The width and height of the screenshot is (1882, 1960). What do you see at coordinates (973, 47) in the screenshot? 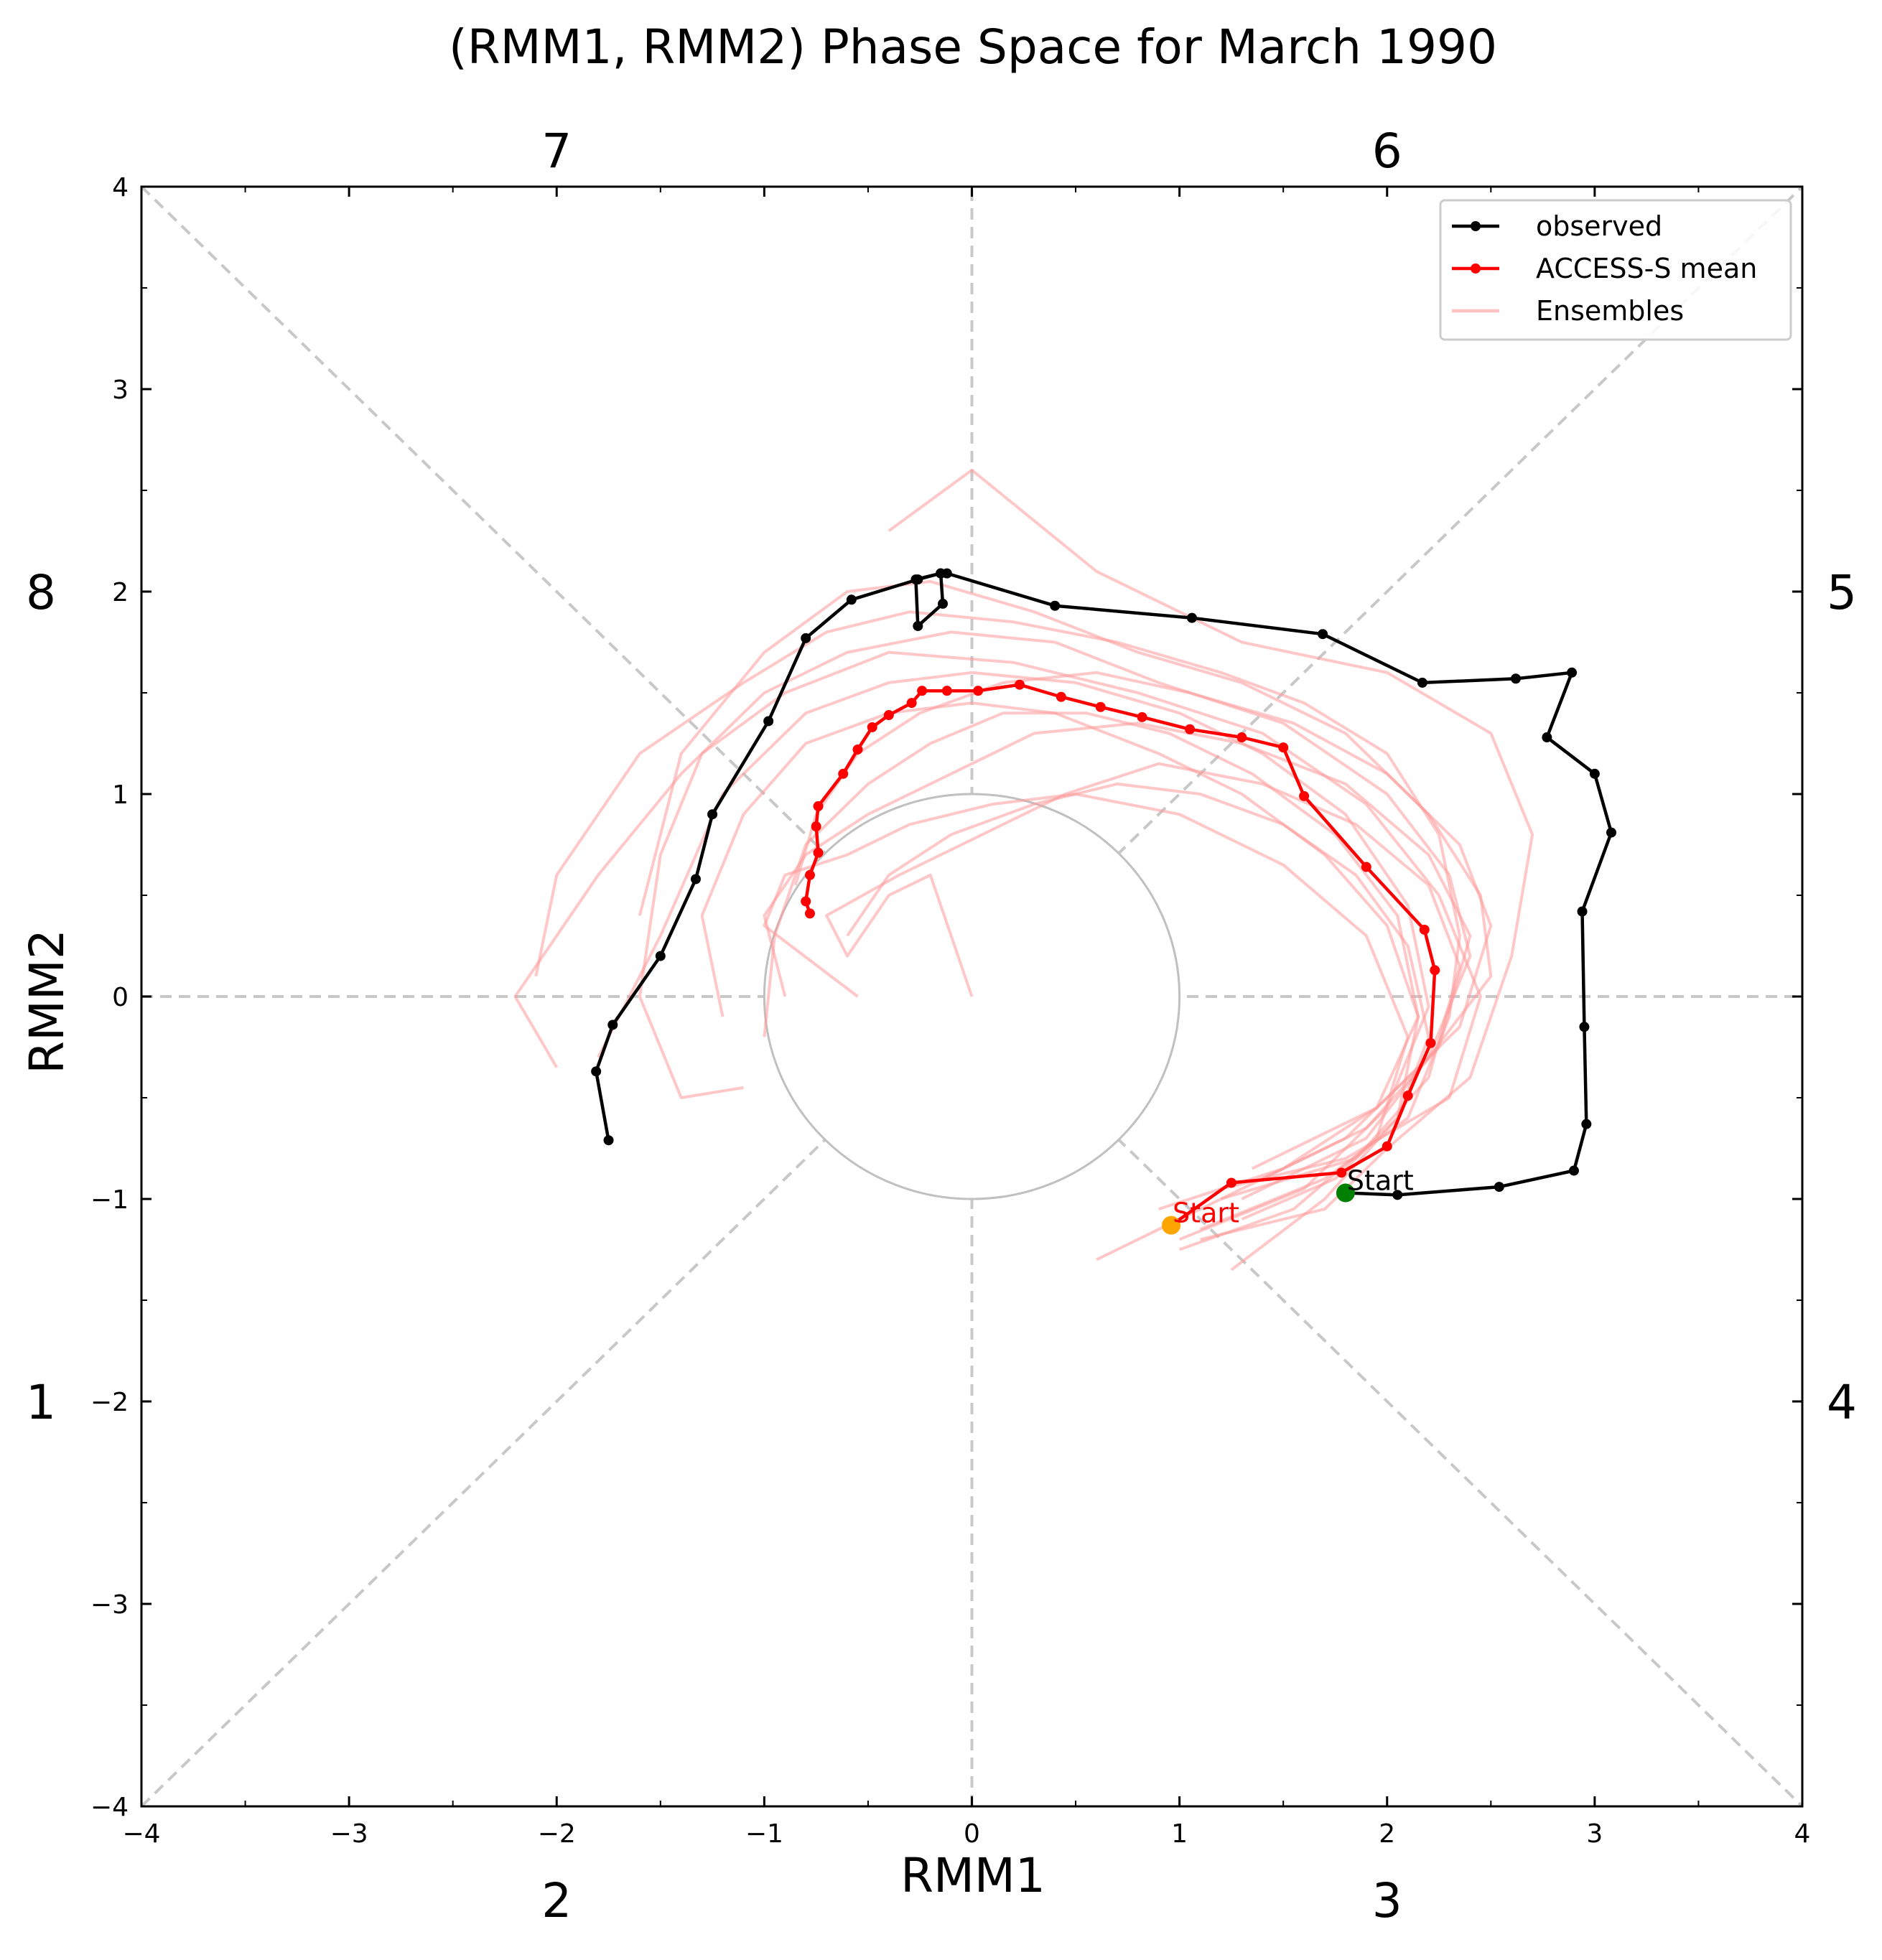
I see `chart-title: (RMM1, RMM2) Phase Space for March 1990` at bounding box center [973, 47].